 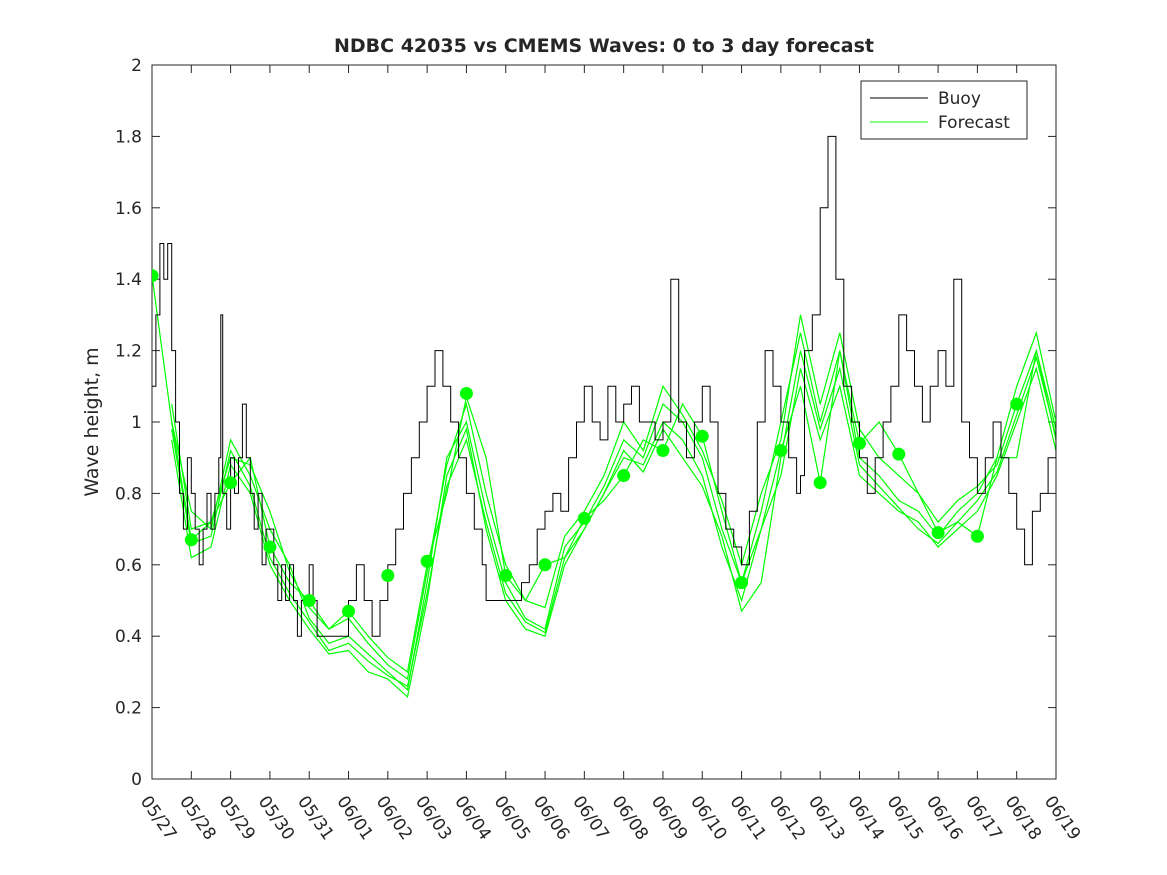 I want to click on x-tick-label: 05/29, so click(x=237, y=818).